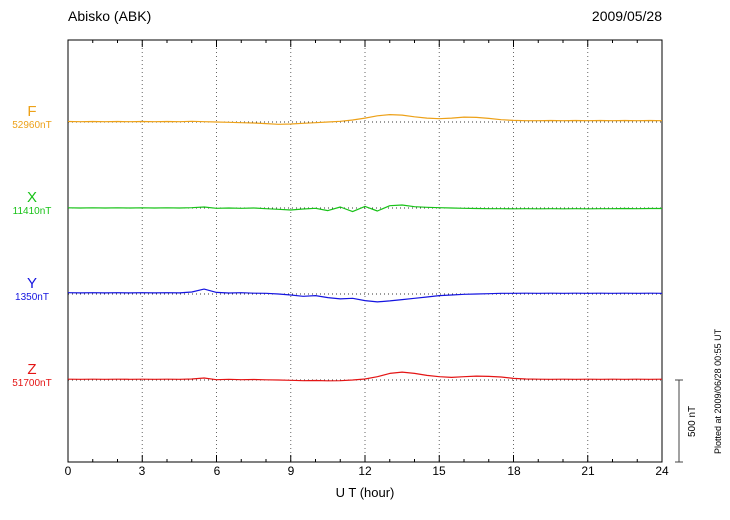  I want to click on series-baseline-x: 11410nT, so click(32, 211).